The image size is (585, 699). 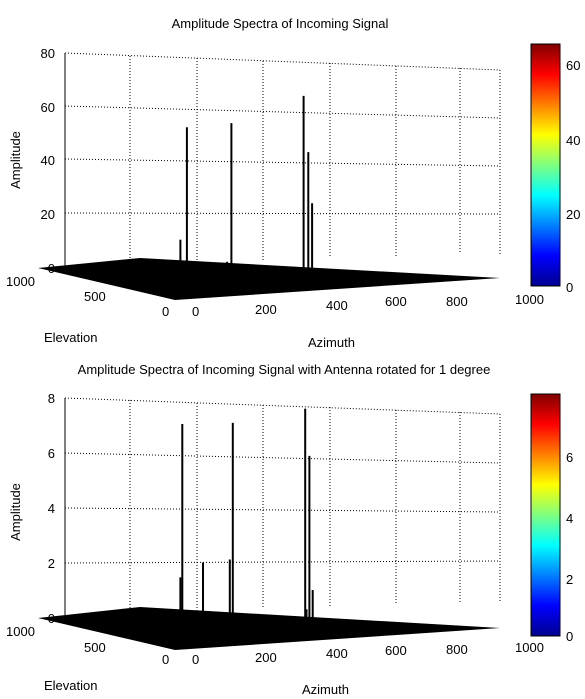 What do you see at coordinates (573, 140) in the screenshot?
I see `top-cbar-tick: 40` at bounding box center [573, 140].